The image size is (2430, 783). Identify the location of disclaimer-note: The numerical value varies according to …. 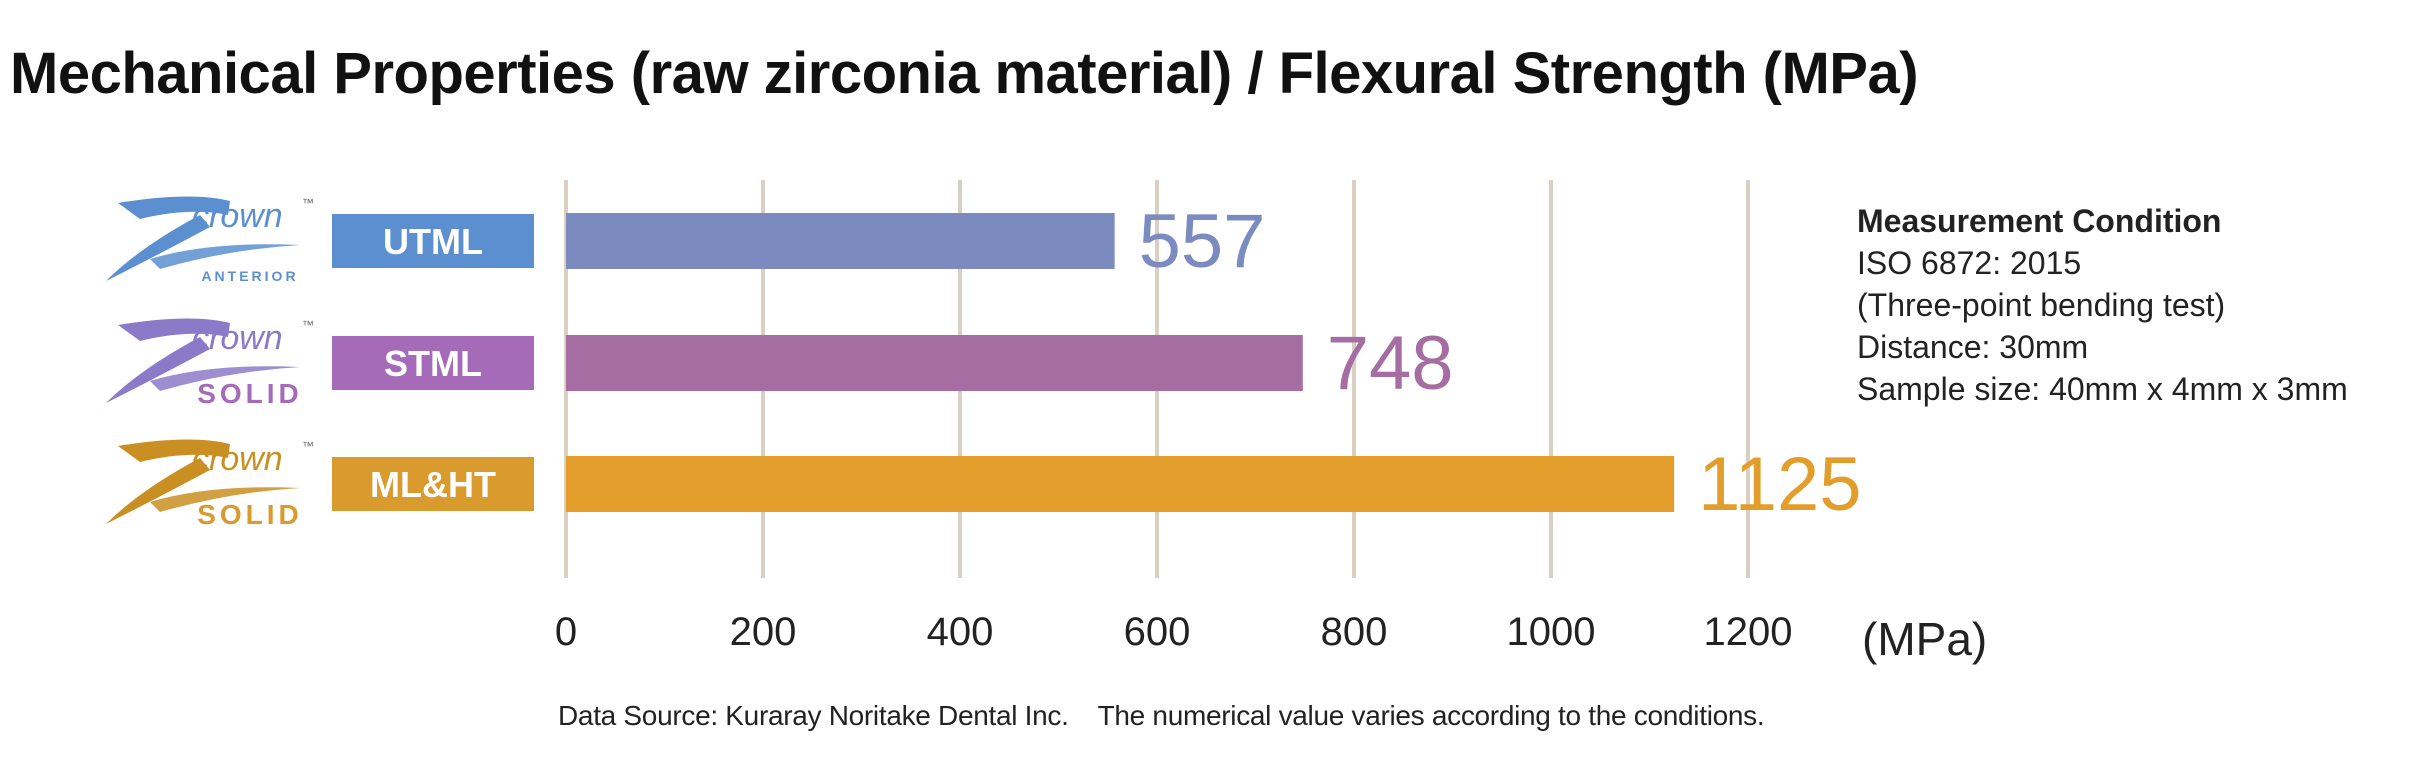
(1431, 715).